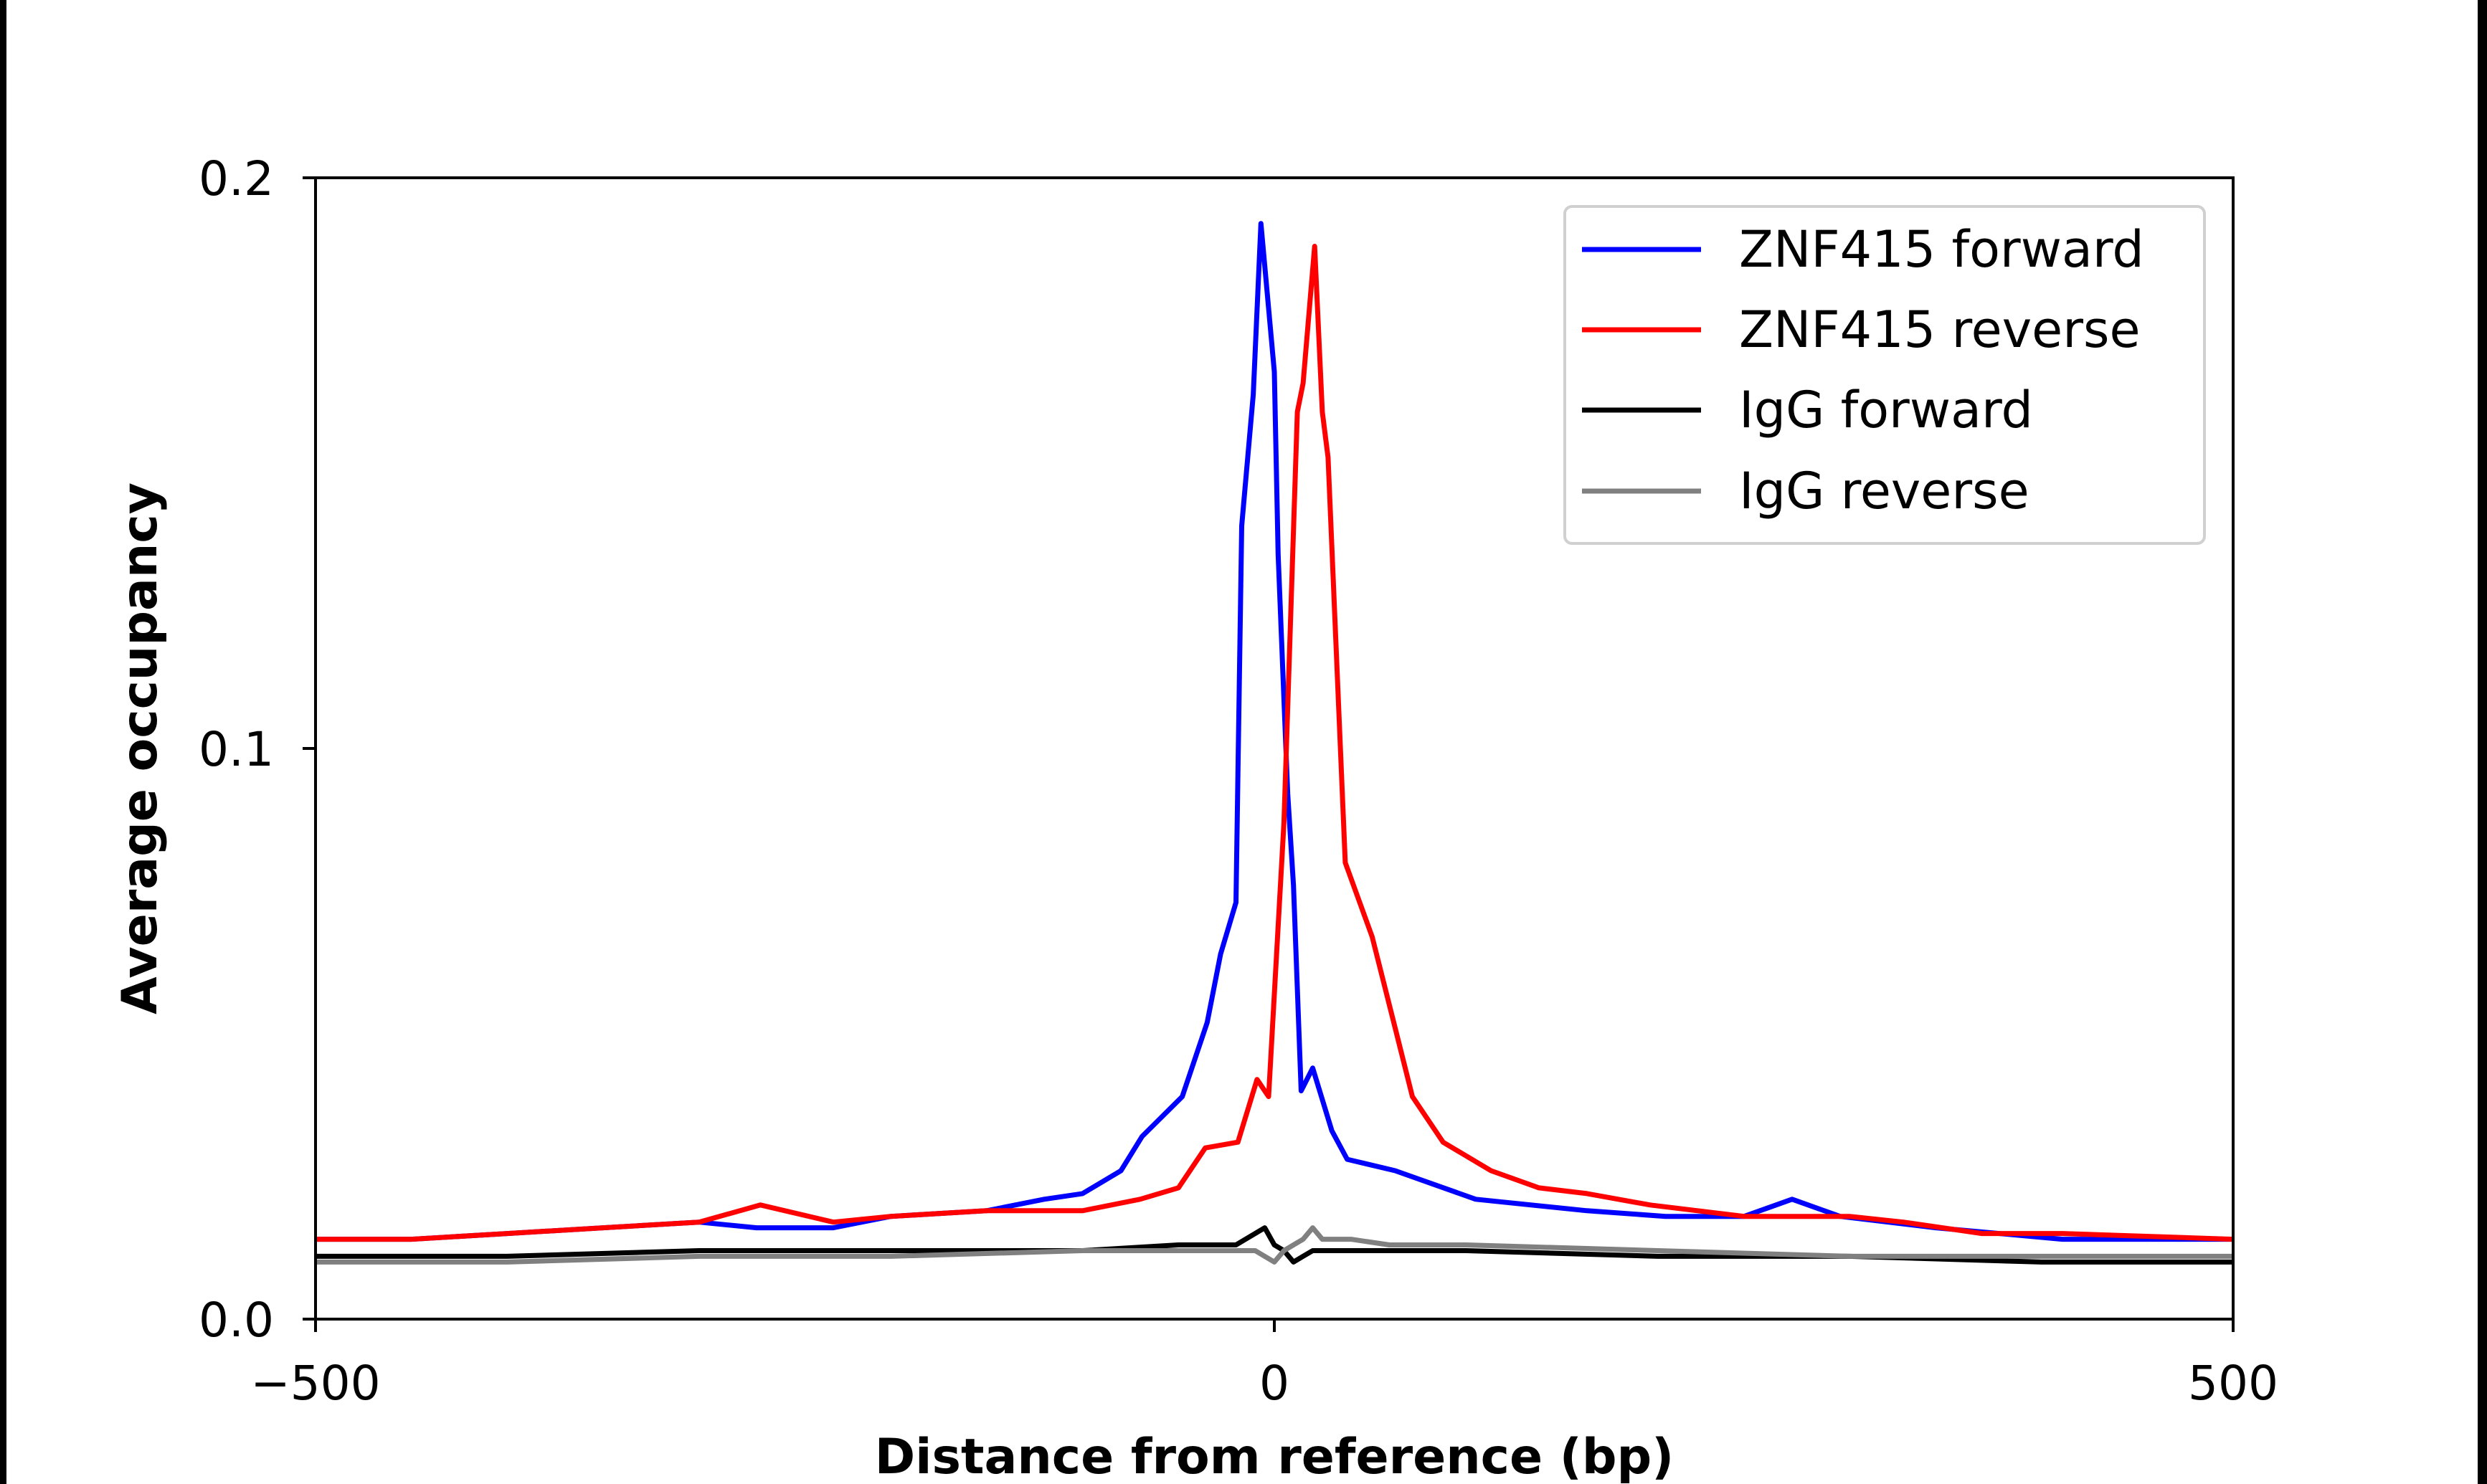 This screenshot has height=1484, width=2487. What do you see at coordinates (237, 1321) in the screenshot?
I see `y-tick-label: 0.0` at bounding box center [237, 1321].